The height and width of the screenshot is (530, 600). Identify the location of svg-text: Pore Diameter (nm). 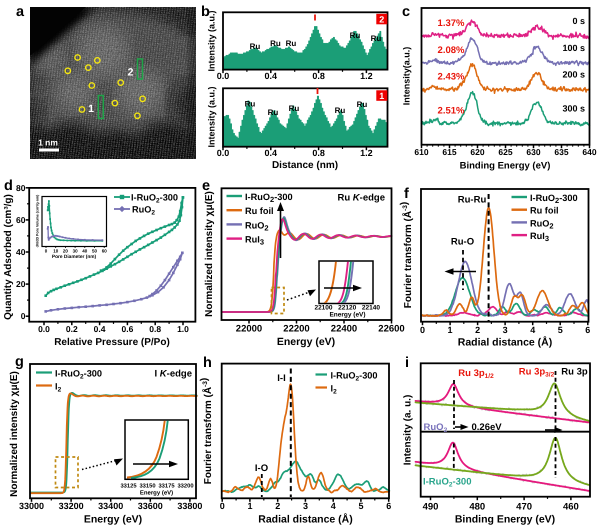
(74, 257).